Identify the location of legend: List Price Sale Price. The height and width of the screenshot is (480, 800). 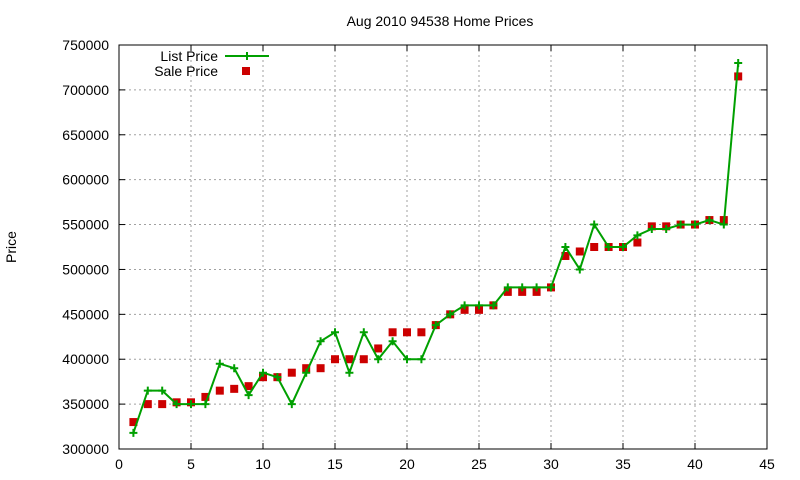
(211, 63).